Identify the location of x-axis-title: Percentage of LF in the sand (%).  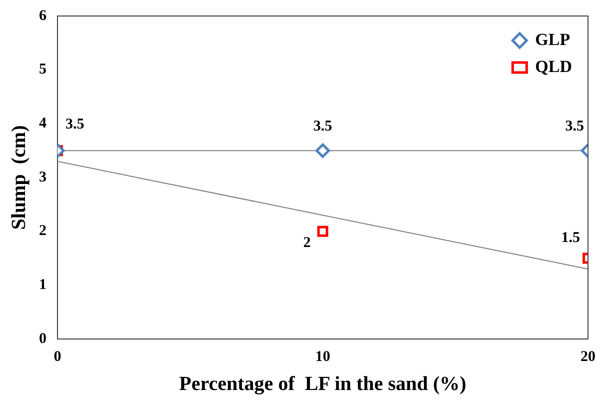
(322, 384).